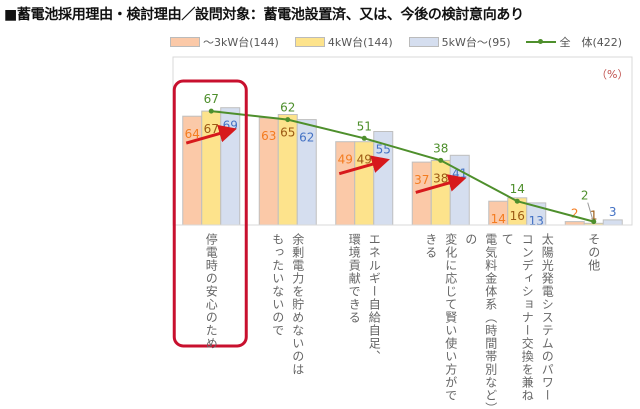  I want to click on category-label-line: 環境貢献できる, so click(354, 278).